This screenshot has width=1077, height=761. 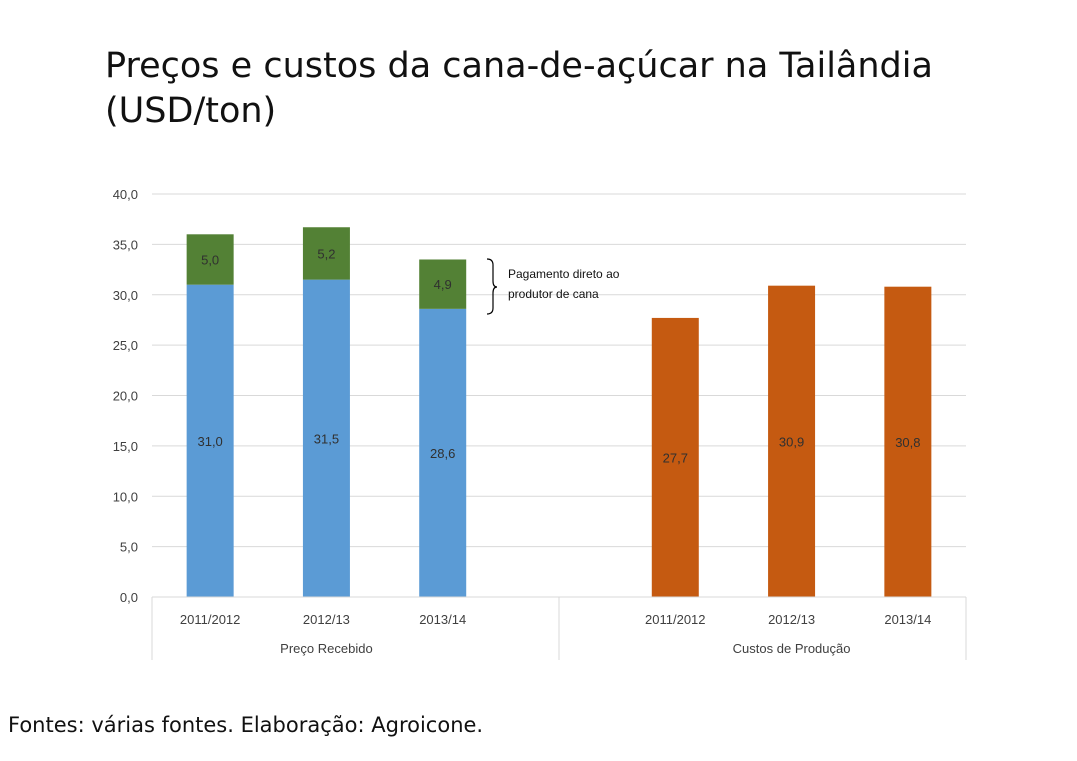 I want to click on bar-2013-14-series1, so click(x=443, y=284).